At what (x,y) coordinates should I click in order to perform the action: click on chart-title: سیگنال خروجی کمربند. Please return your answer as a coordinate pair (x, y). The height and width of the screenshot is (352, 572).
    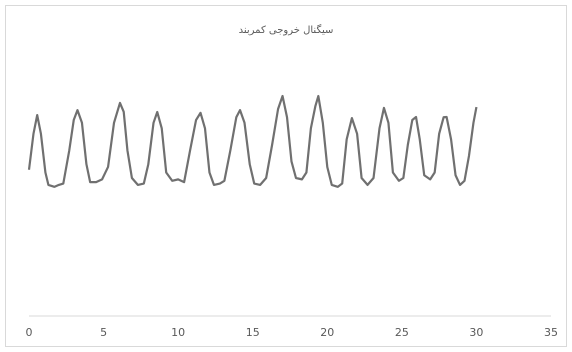
    Looking at the image, I should click on (286, 30).